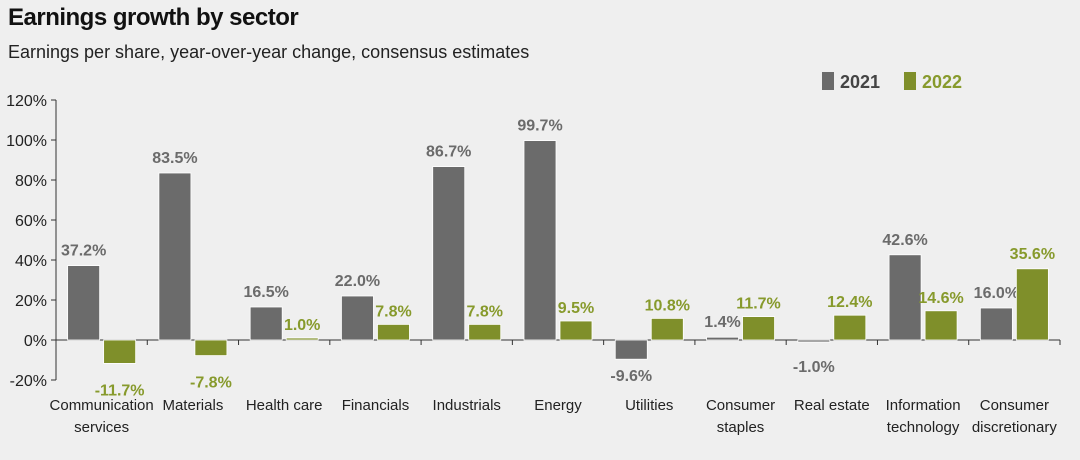 The width and height of the screenshot is (1080, 460). What do you see at coordinates (35, 341) in the screenshot?
I see `y-tick-label: 0%` at bounding box center [35, 341].